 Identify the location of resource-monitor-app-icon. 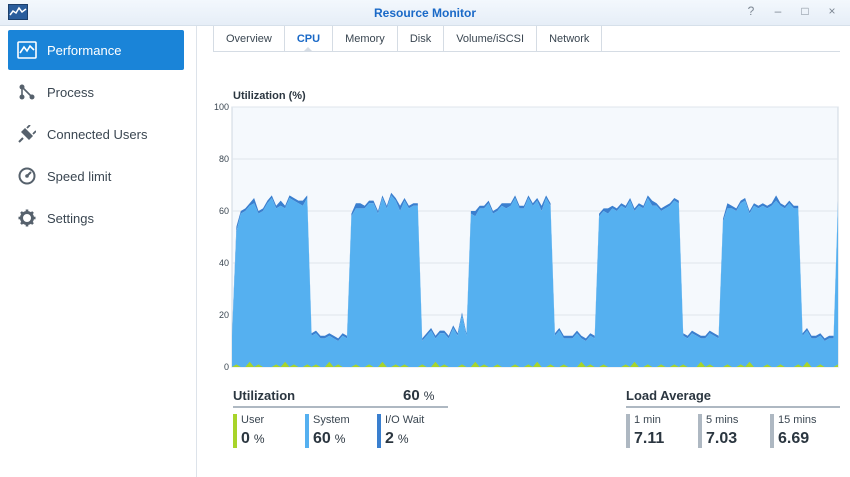
(18, 12).